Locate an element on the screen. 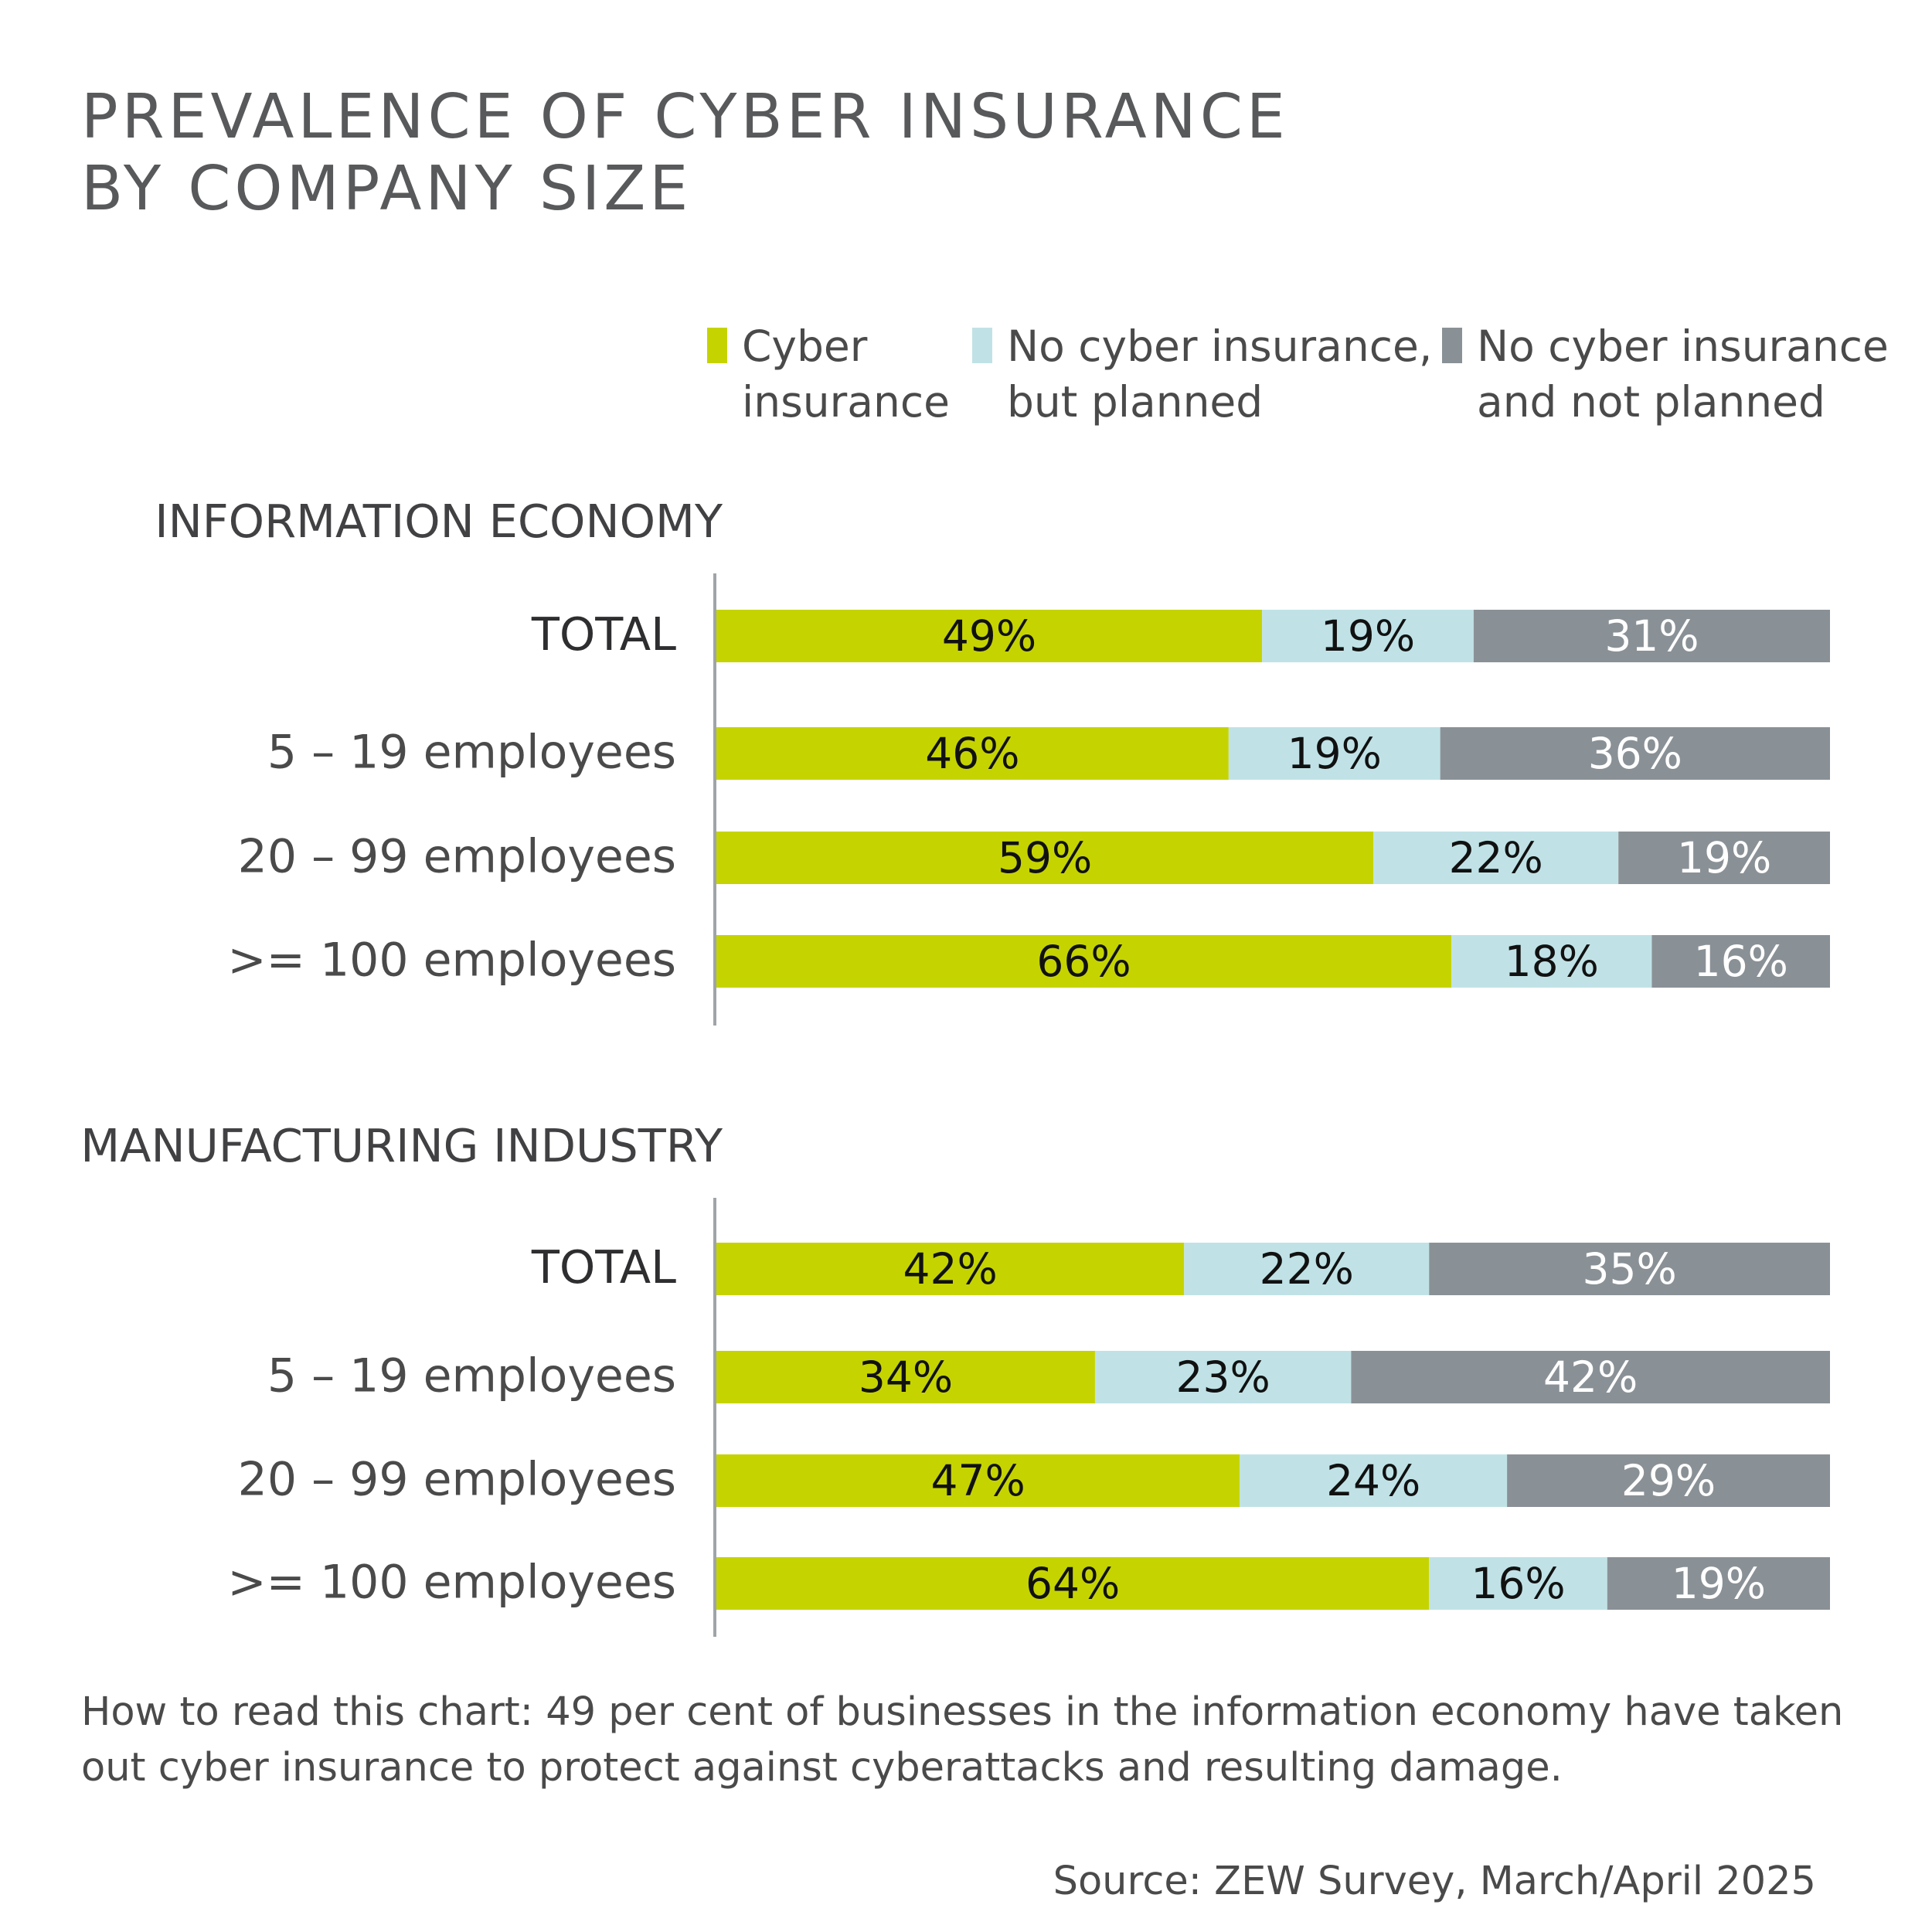 This screenshot has height=1932, width=1932. data-label: 31% is located at coordinates (1652, 636).